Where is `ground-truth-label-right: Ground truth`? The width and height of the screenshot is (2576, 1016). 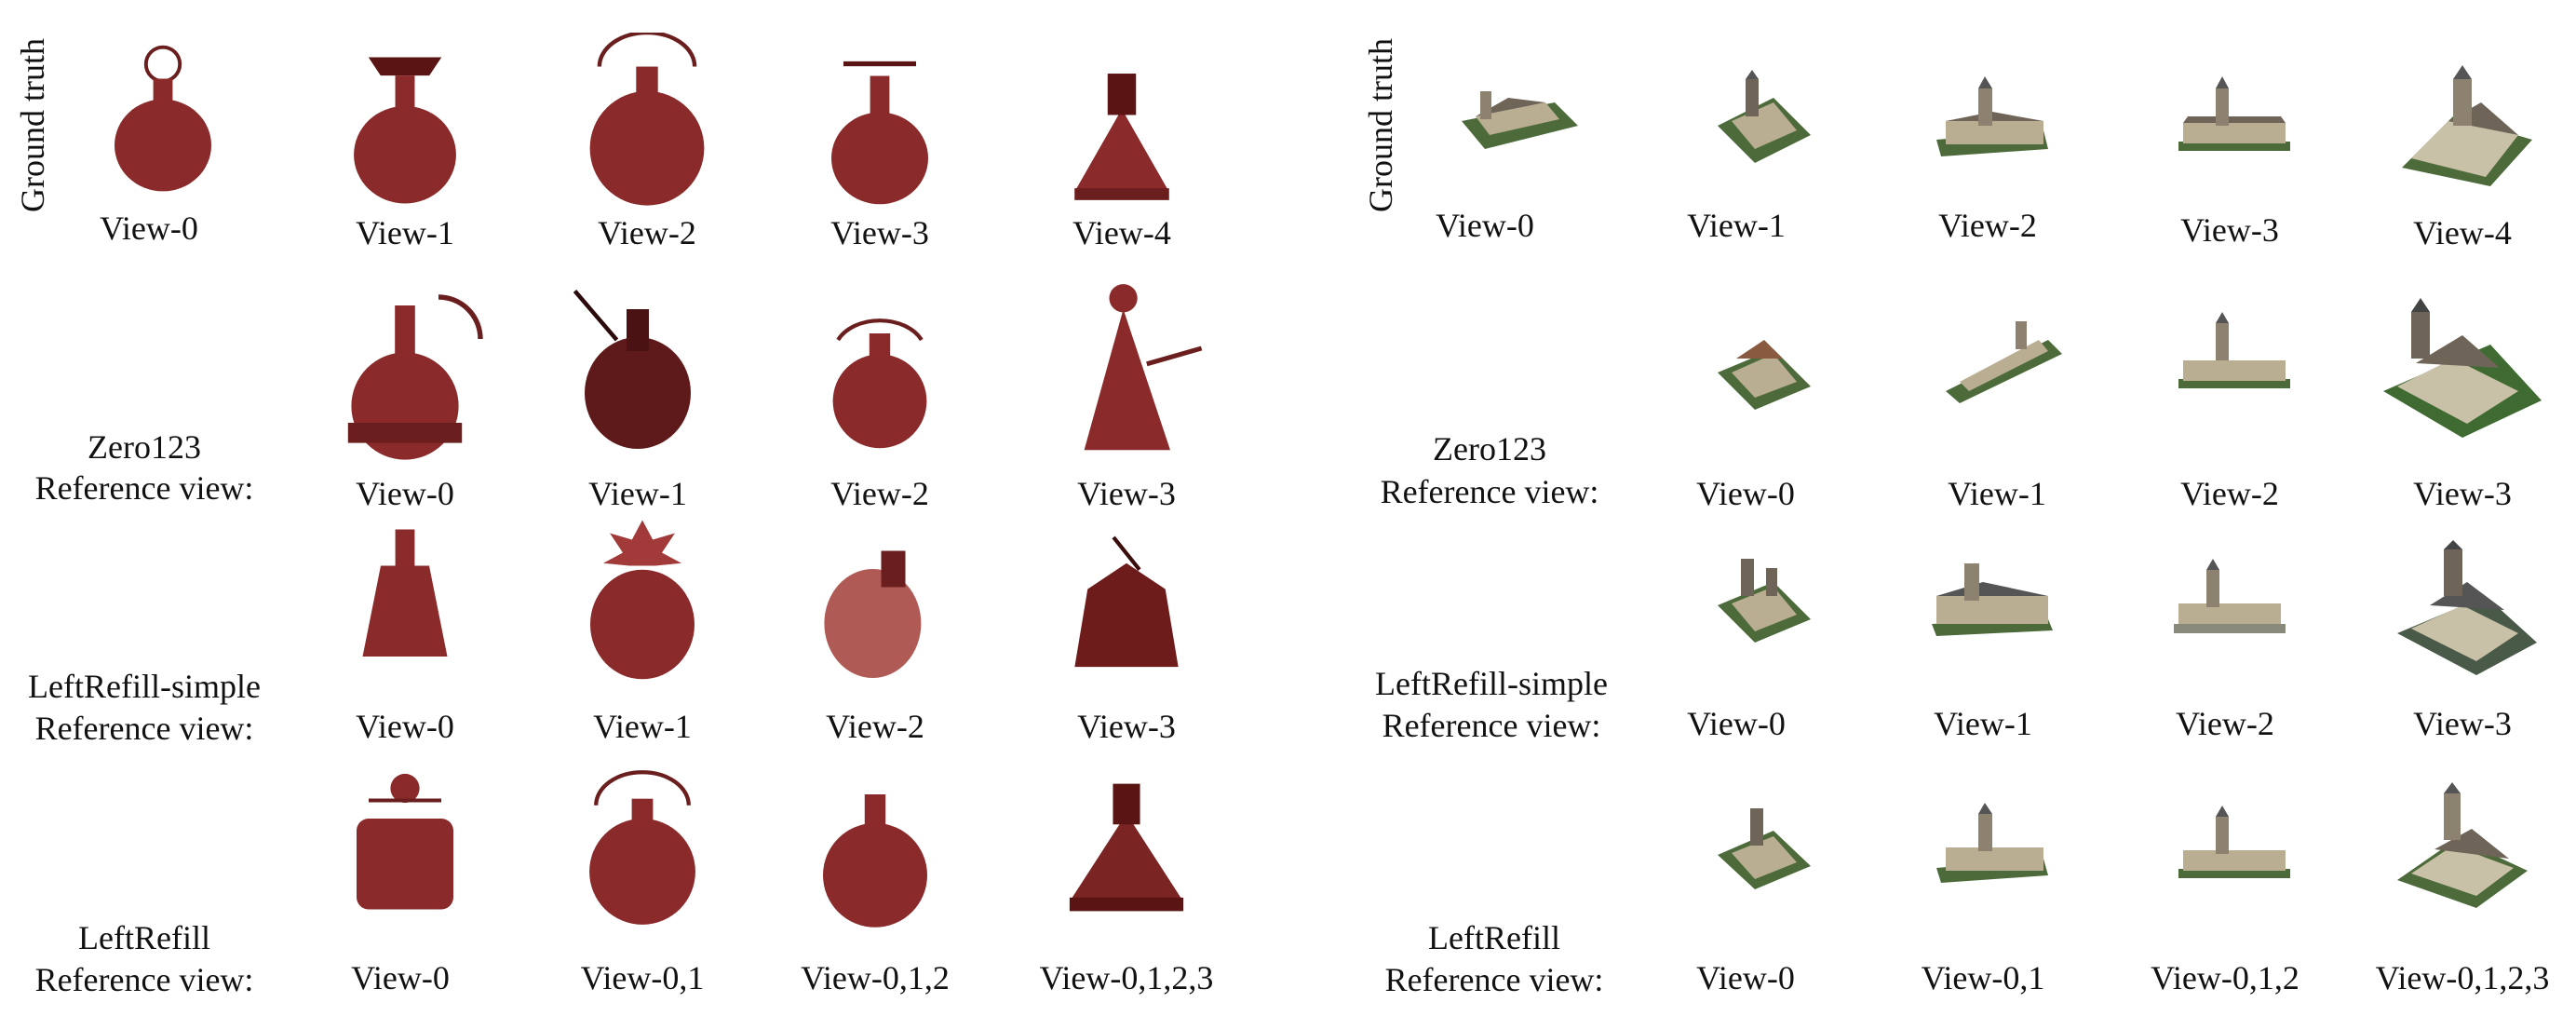 ground-truth-label-right: Ground truth is located at coordinates (1380, 125).